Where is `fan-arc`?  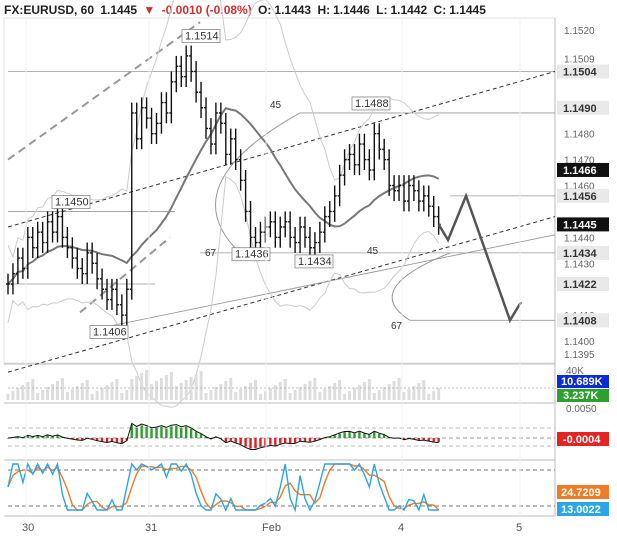 fan-arc is located at coordinates (258, 183).